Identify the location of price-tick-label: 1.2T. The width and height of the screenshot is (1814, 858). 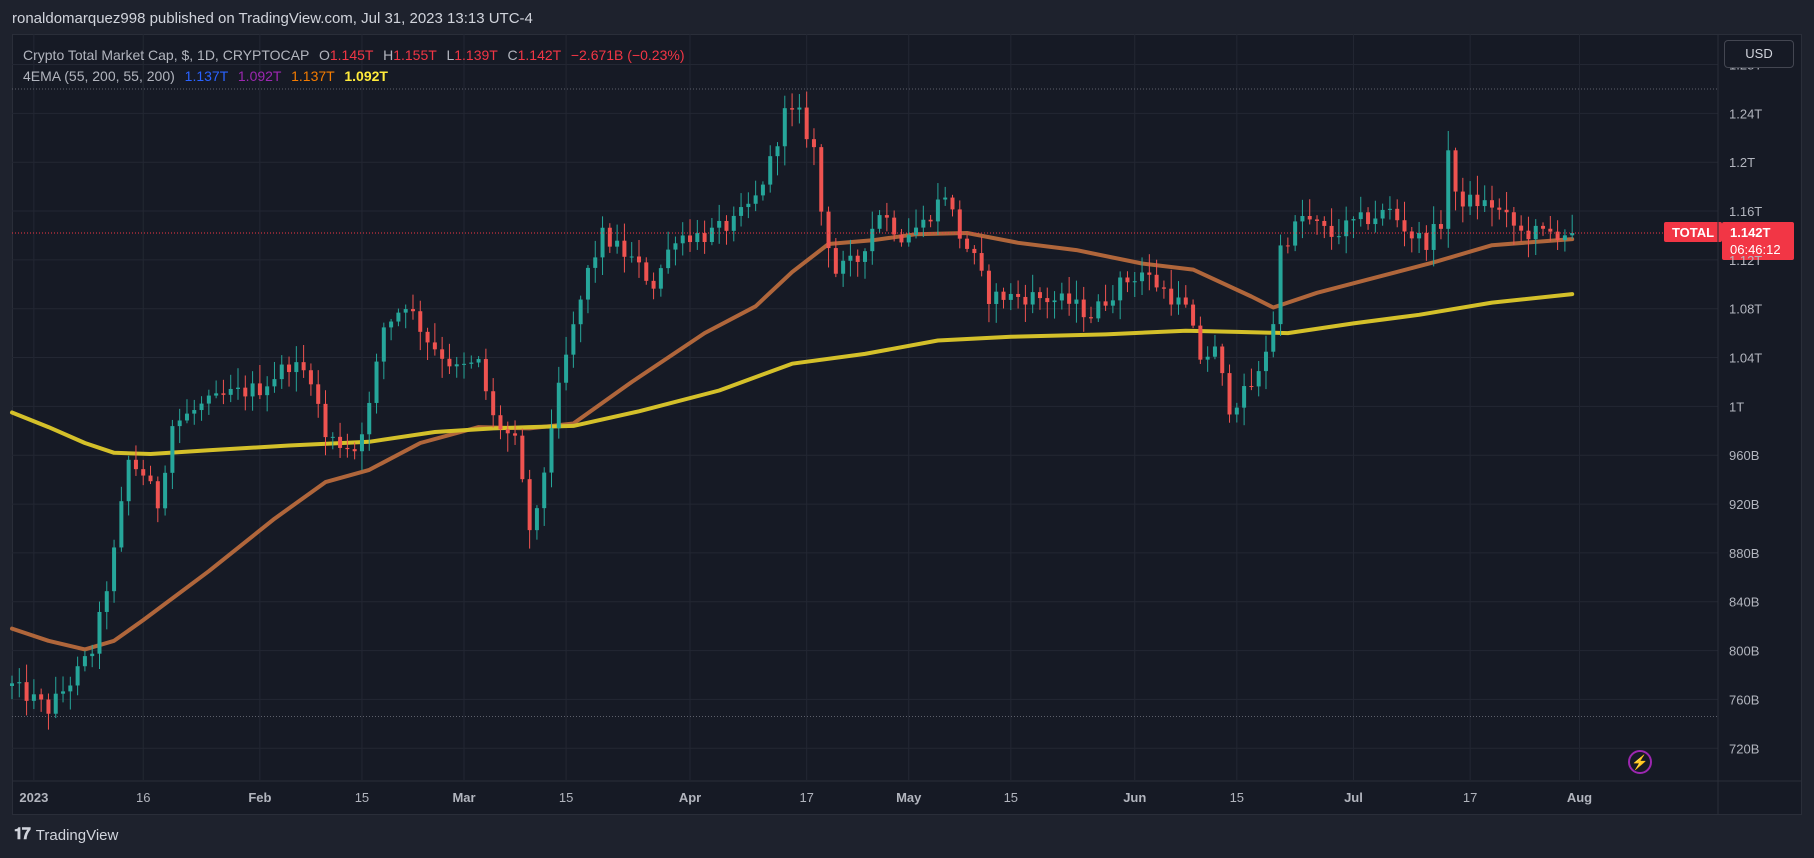
(1742, 162).